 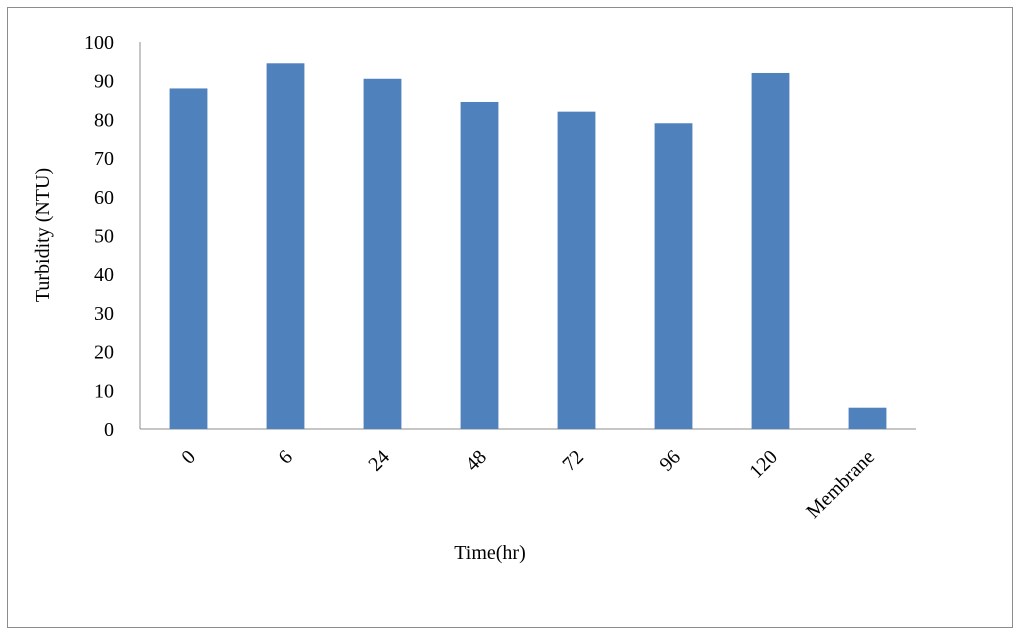 I want to click on x-axis: 0 6 24 48 72 96 120 Membrane, so click(x=528, y=475).